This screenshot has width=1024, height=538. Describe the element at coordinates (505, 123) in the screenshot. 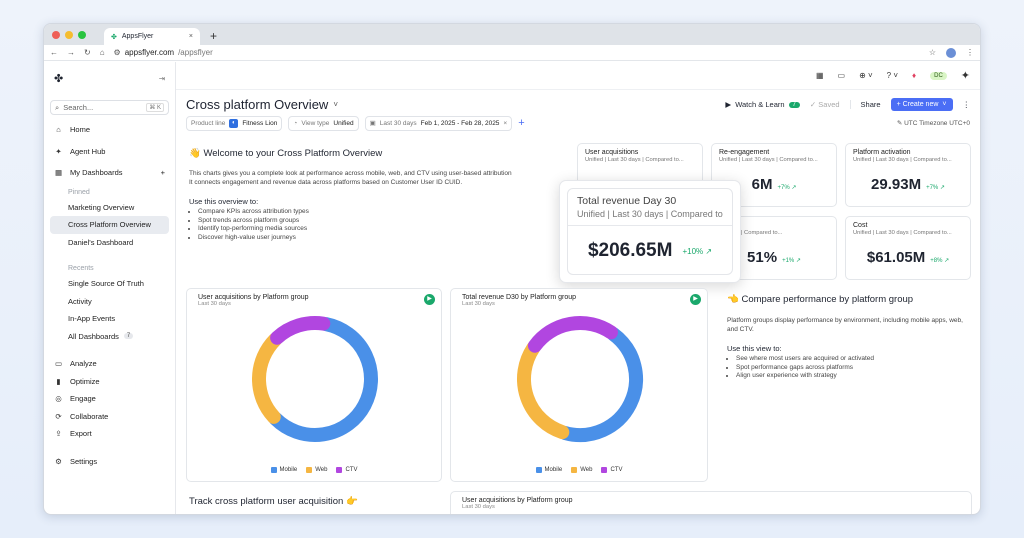

I see `clear-date-icon: ×` at that location.